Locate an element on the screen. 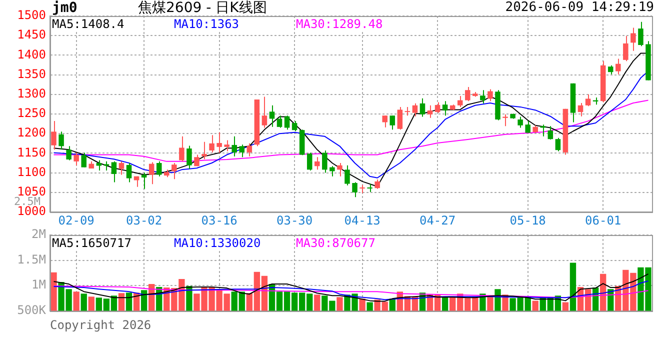 Image resolution: width=660 pixels, height=360 pixels. y-tick-label: 1200 is located at coordinates (31, 133).